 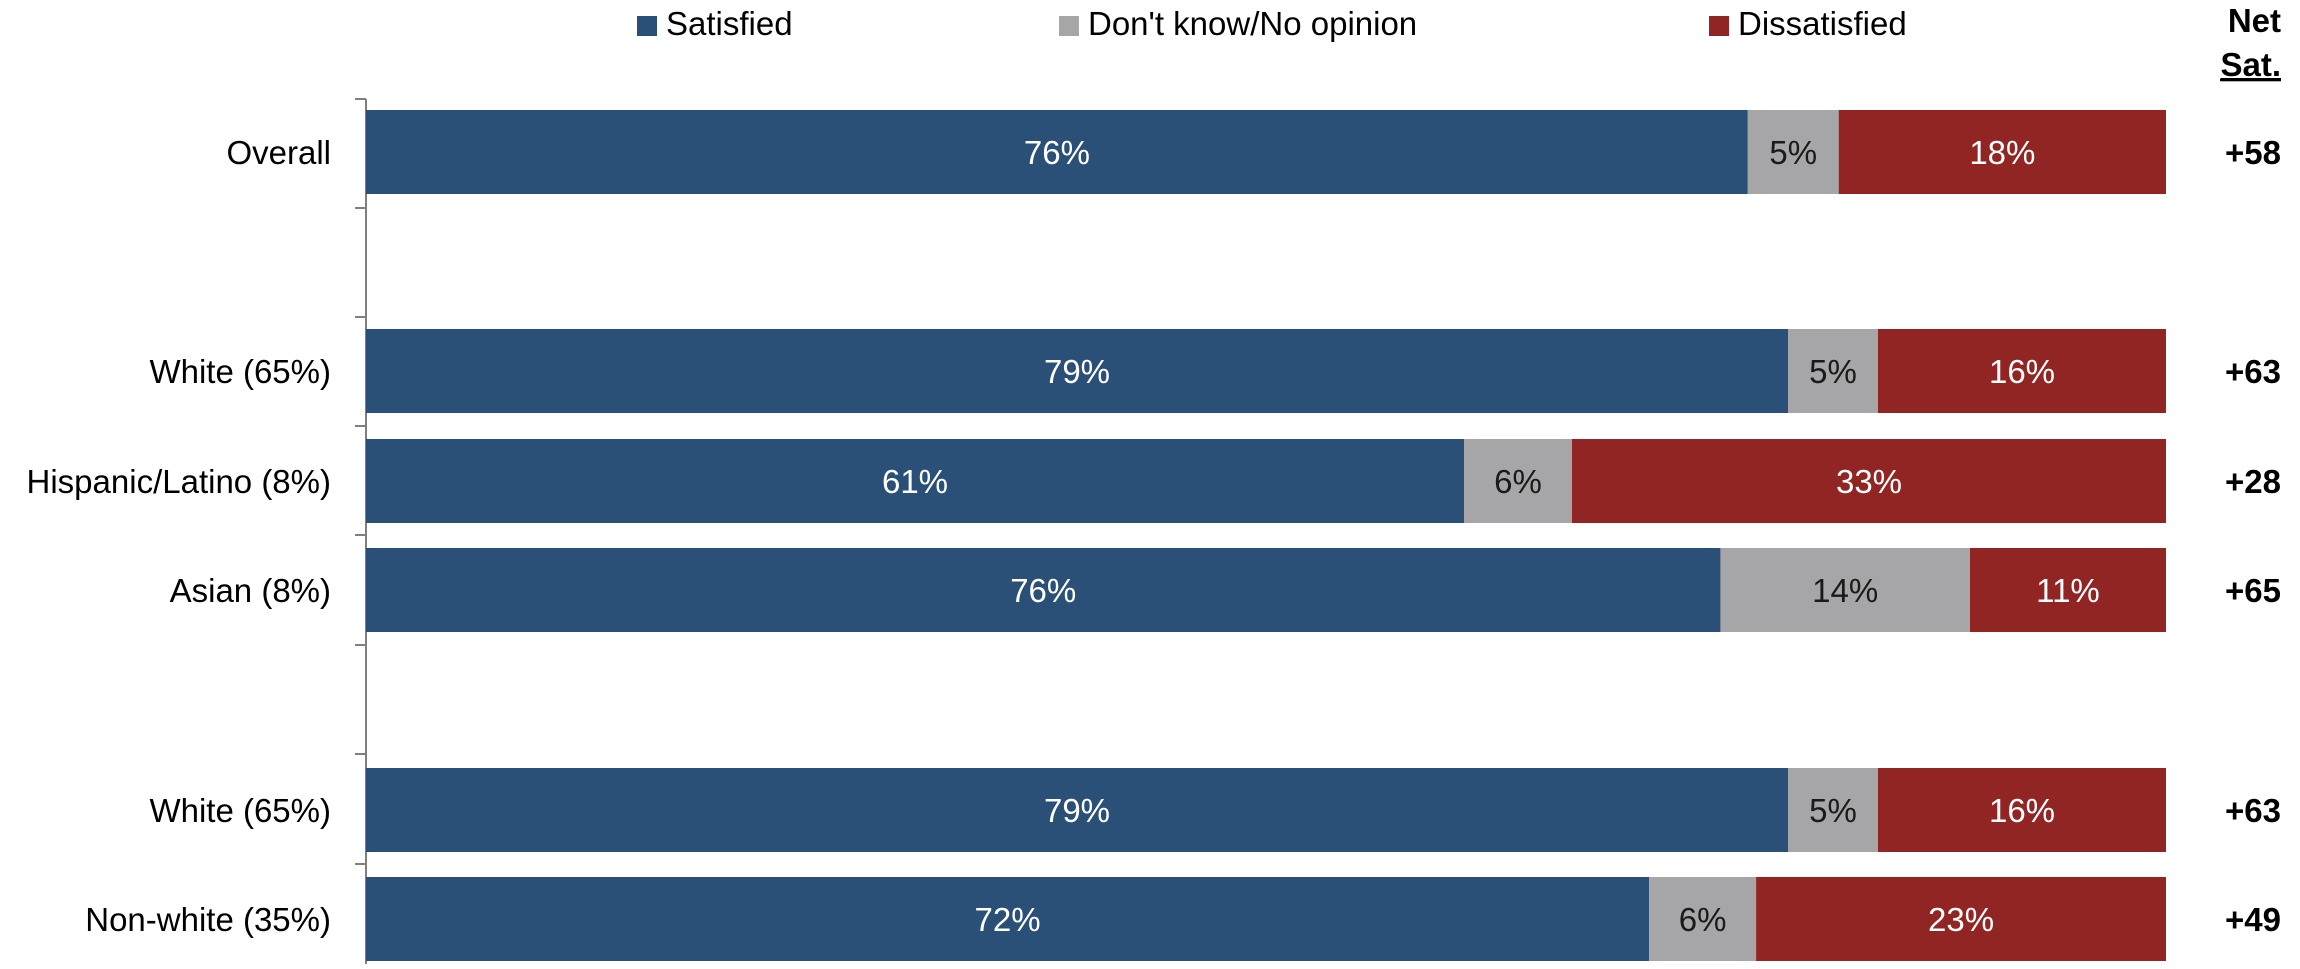 What do you see at coordinates (1719, 26) in the screenshot?
I see `legend-swatch-dissatisfied` at bounding box center [1719, 26].